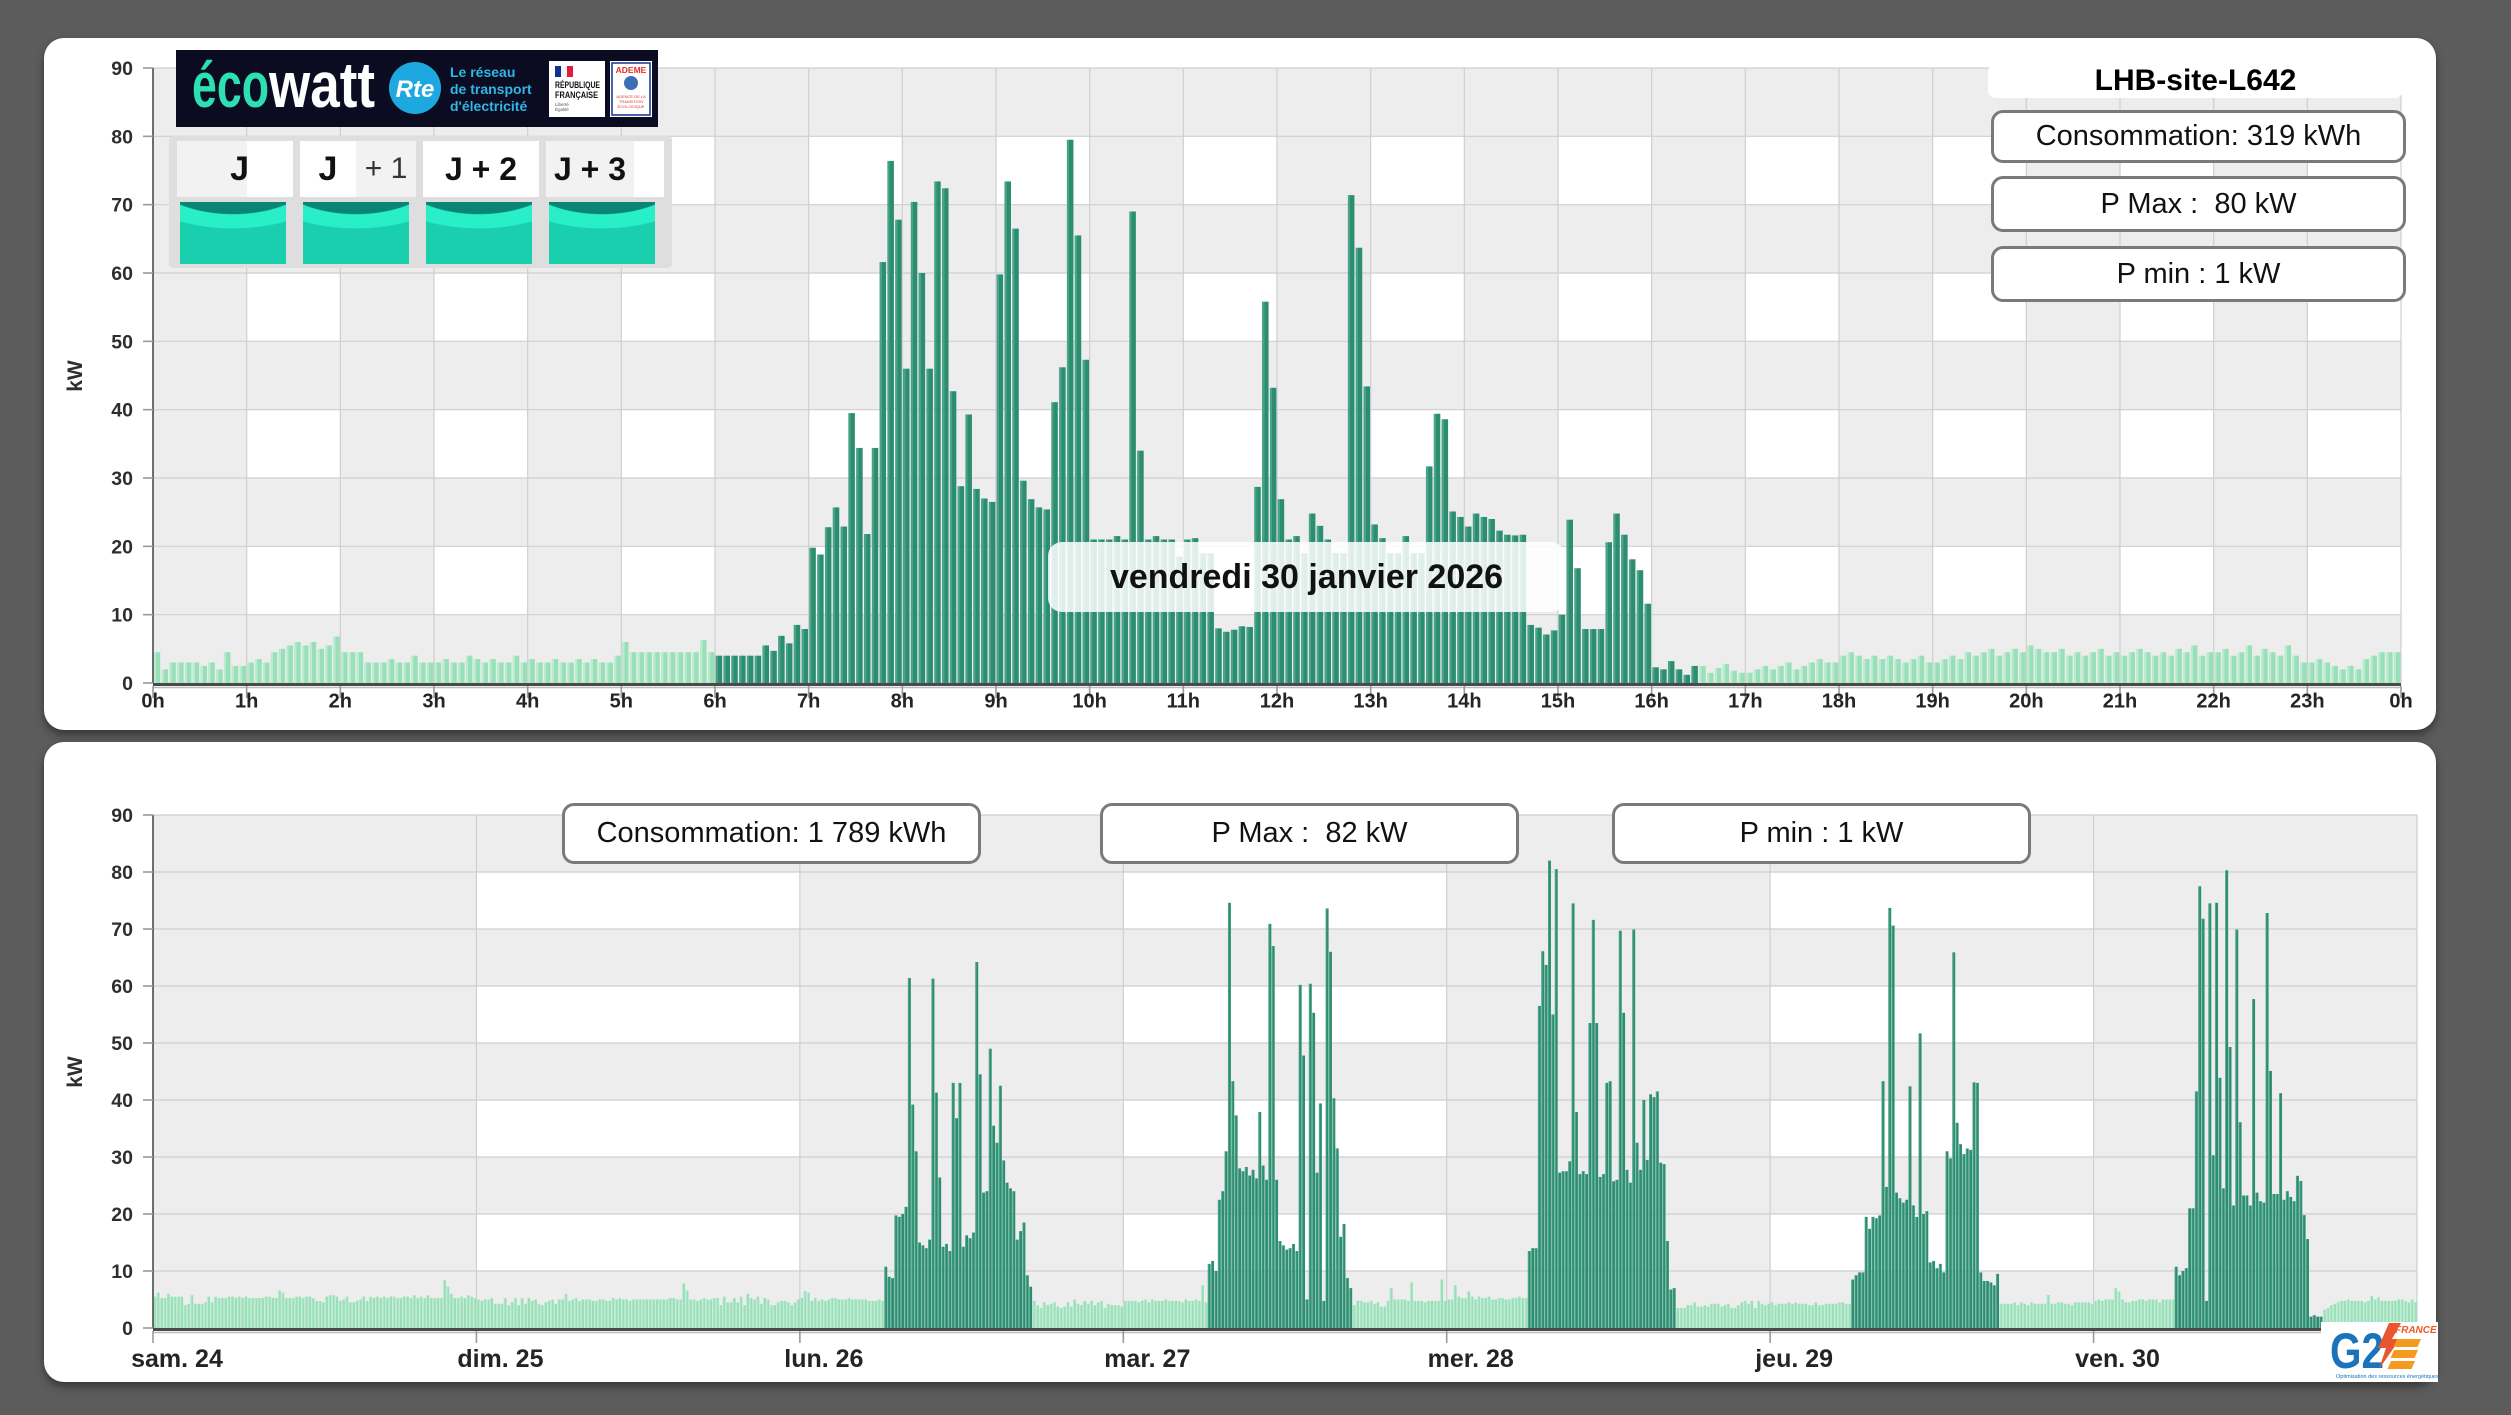  I want to click on svg-text: 11h, so click(1183, 702).